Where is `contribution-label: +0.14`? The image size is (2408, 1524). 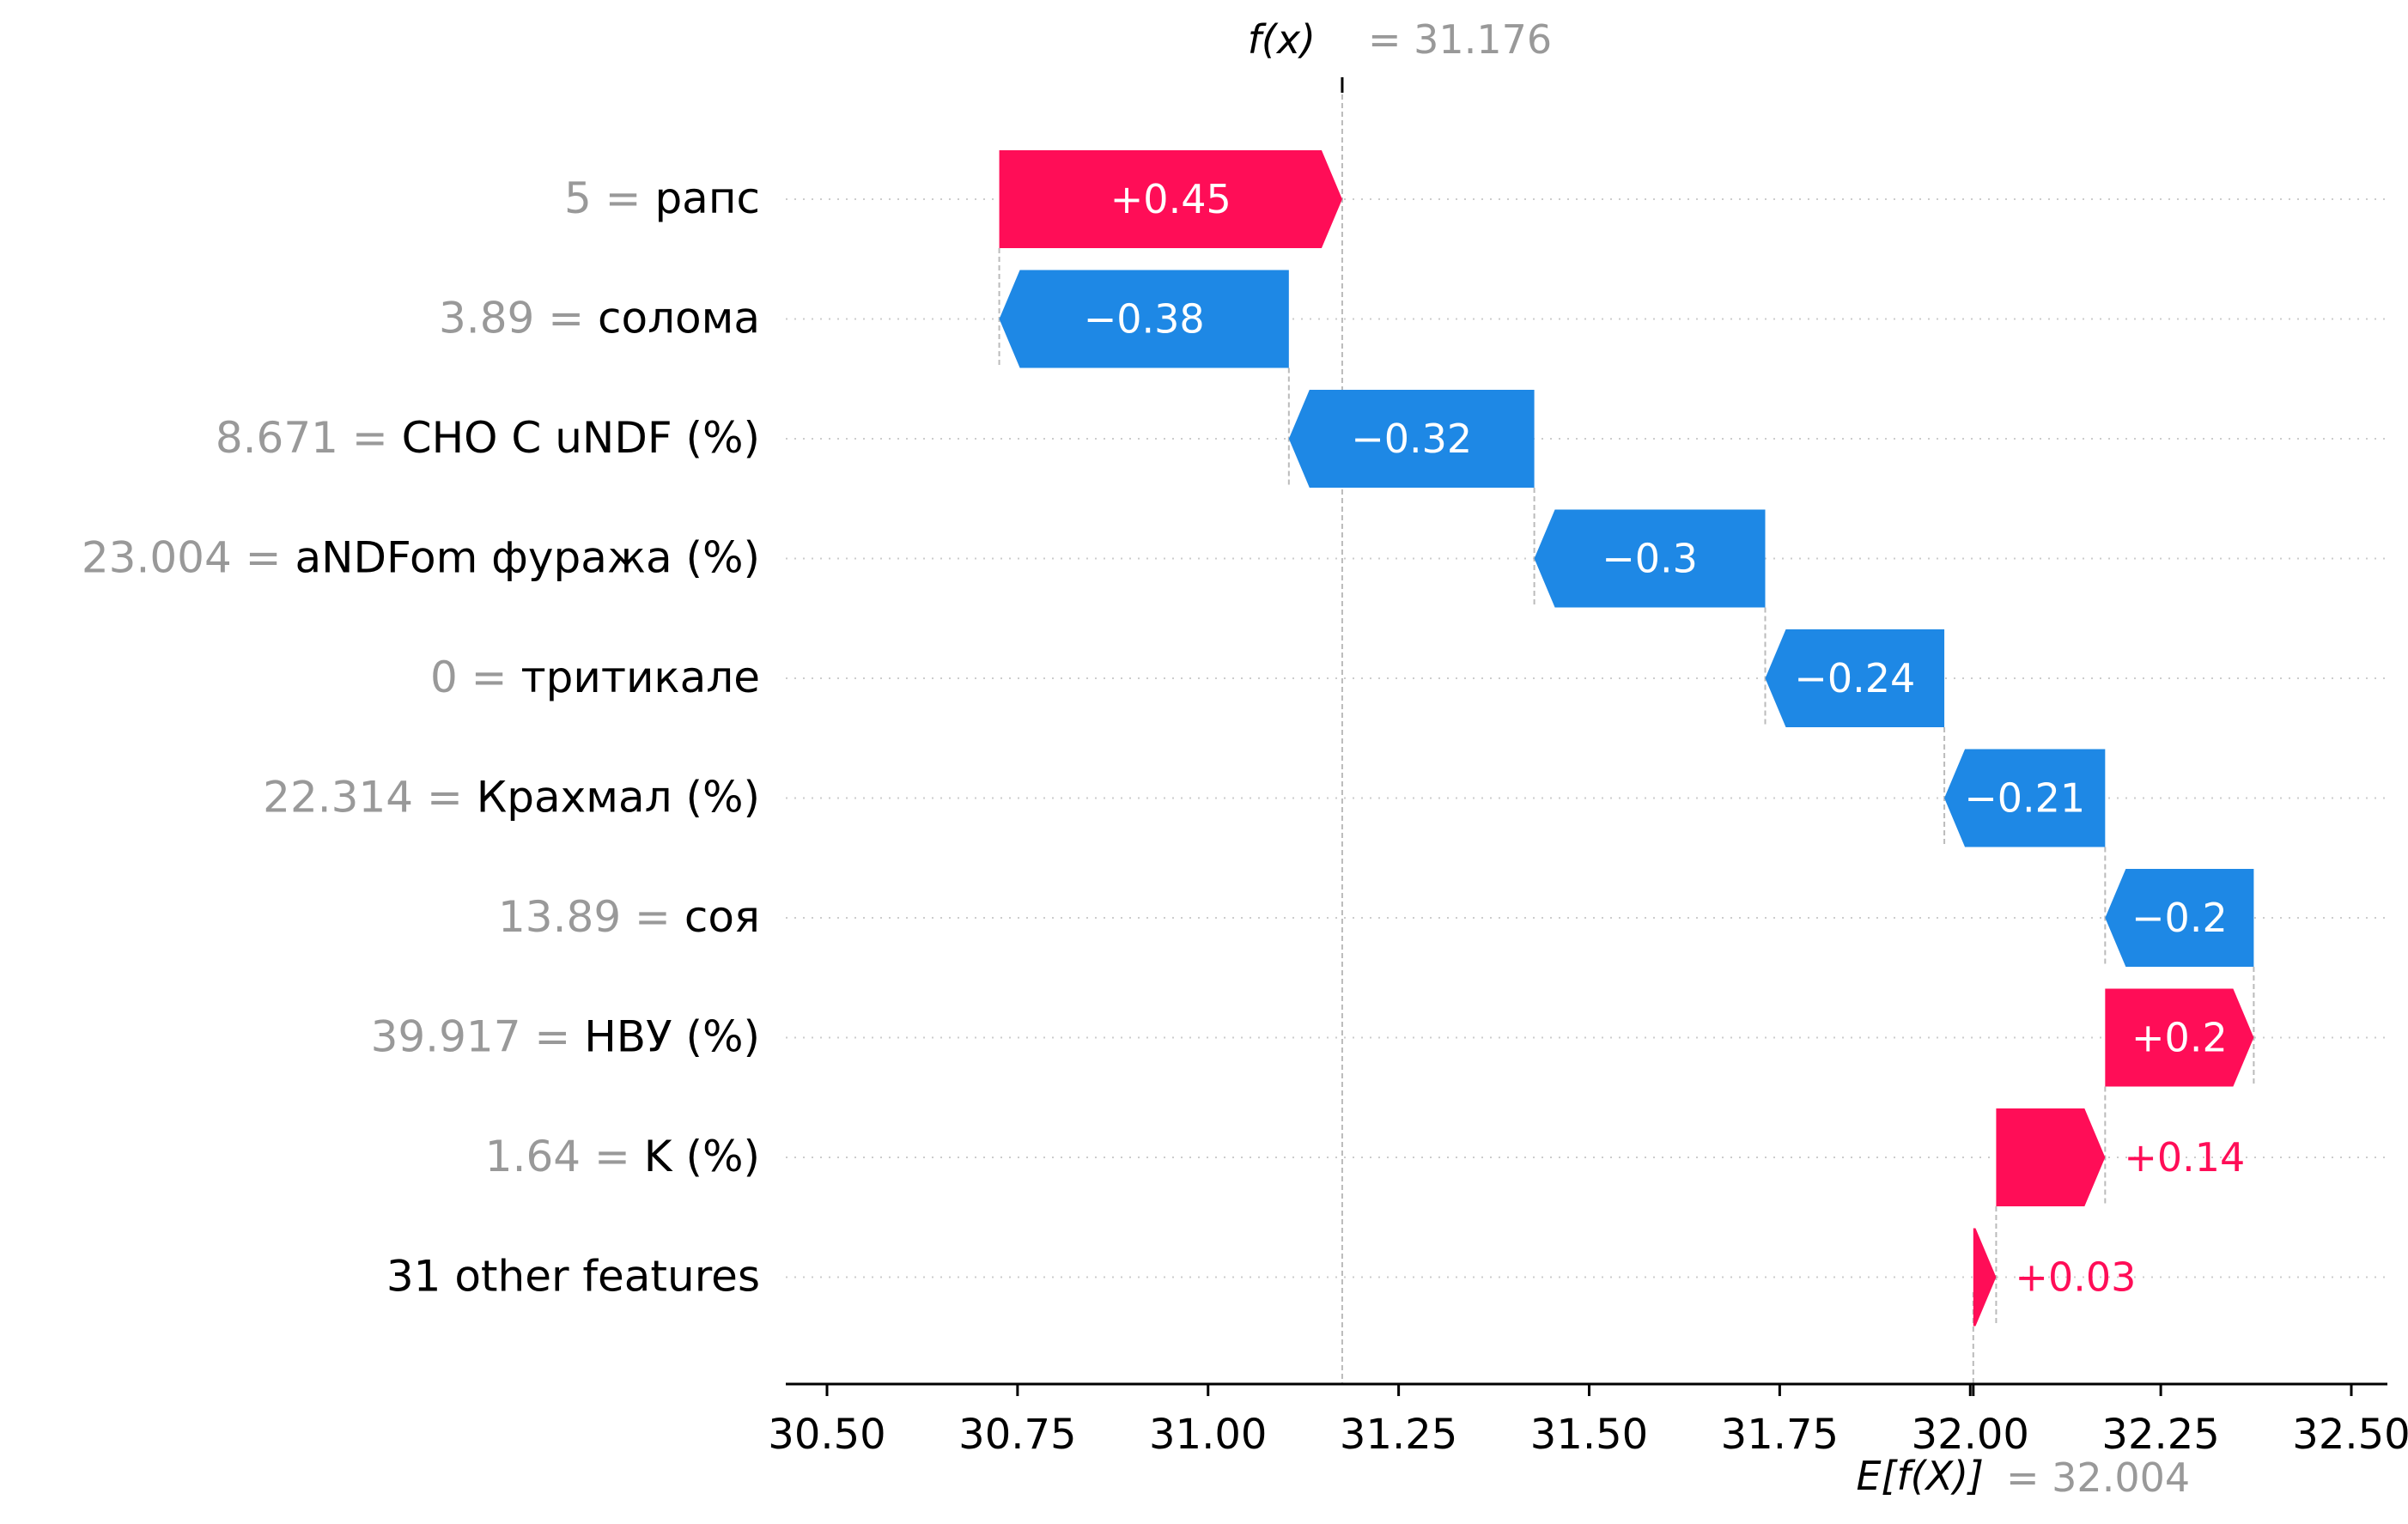
contribution-label: +0.14 is located at coordinates (2184, 1157).